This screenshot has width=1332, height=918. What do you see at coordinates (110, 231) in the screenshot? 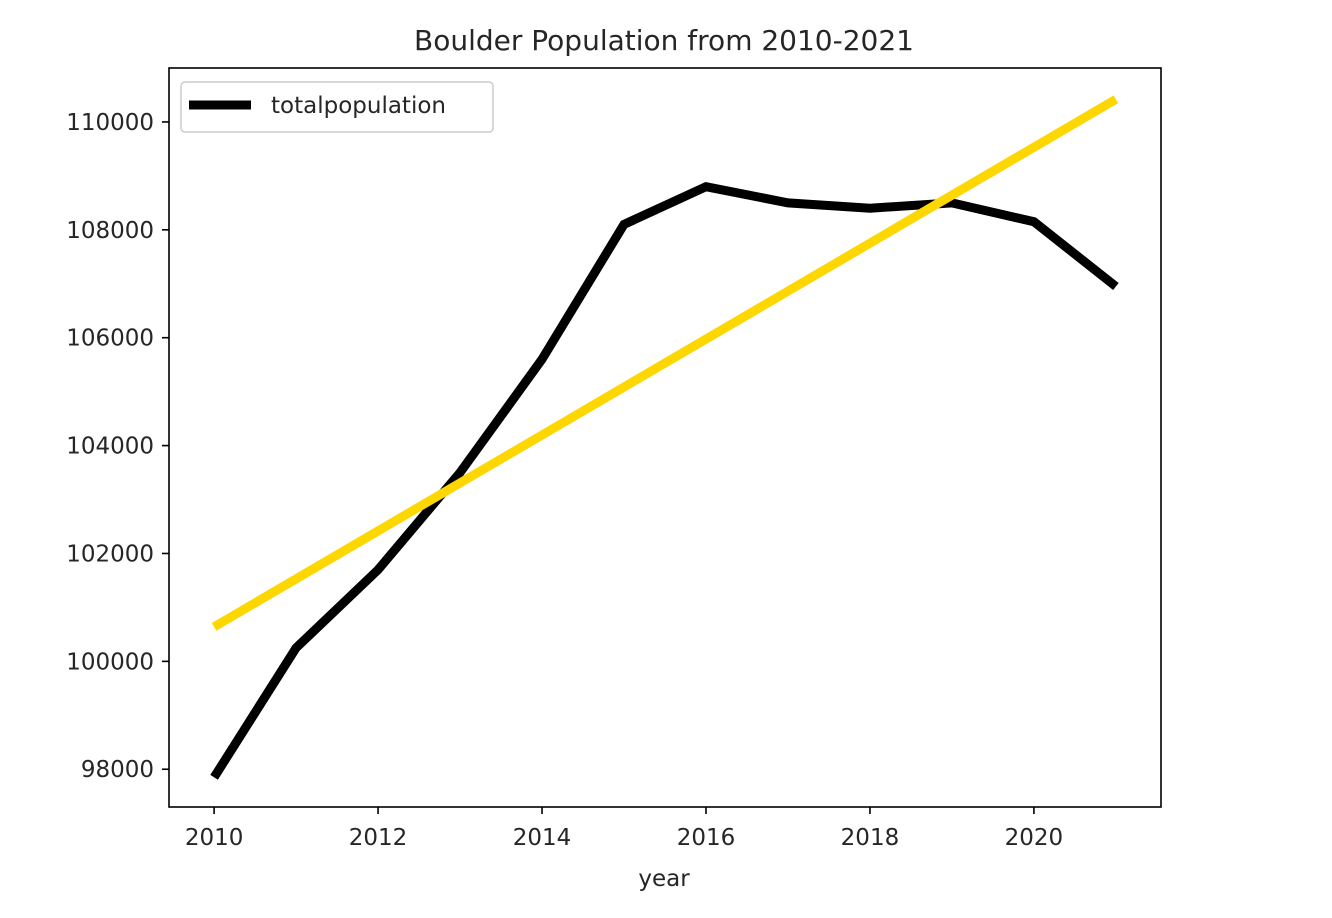
I see `y-tick-label: 108000` at bounding box center [110, 231].